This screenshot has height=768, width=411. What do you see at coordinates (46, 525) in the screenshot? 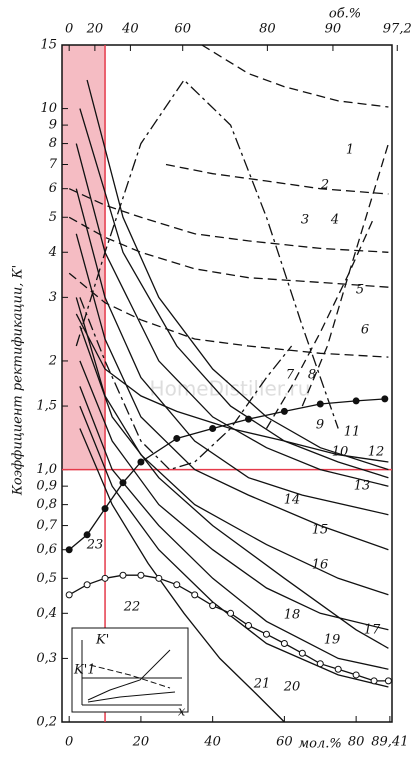
I see `y-tick-label: 0,7` at bounding box center [46, 525].